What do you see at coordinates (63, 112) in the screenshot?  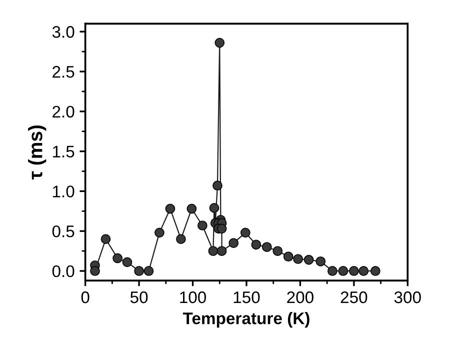 I see `y-tick-label: 2.0` at bounding box center [63, 112].